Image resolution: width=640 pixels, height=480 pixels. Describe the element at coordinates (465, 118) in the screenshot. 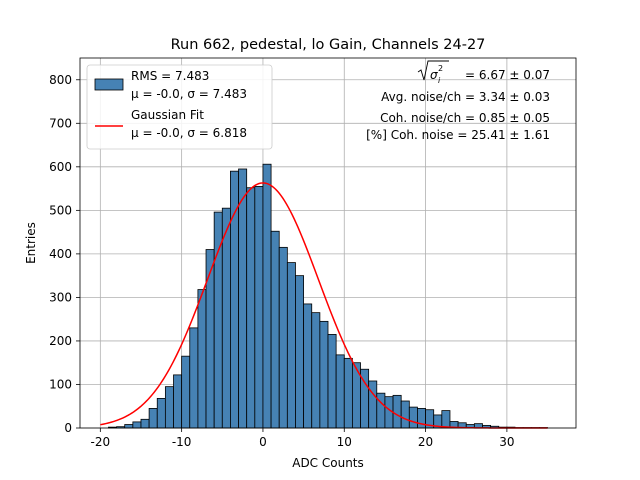

I see `coh-noise-annotation: Coh. noise/ch = 0.85 ± 0.05` at that location.